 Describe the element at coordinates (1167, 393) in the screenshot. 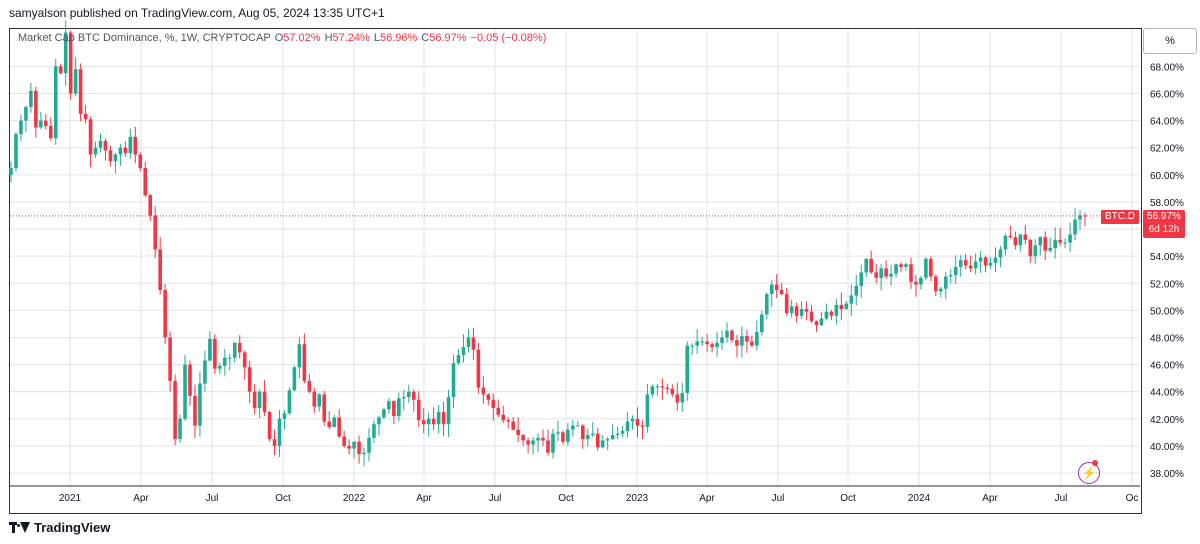

I see `y-tick-label: 44.00%` at that location.